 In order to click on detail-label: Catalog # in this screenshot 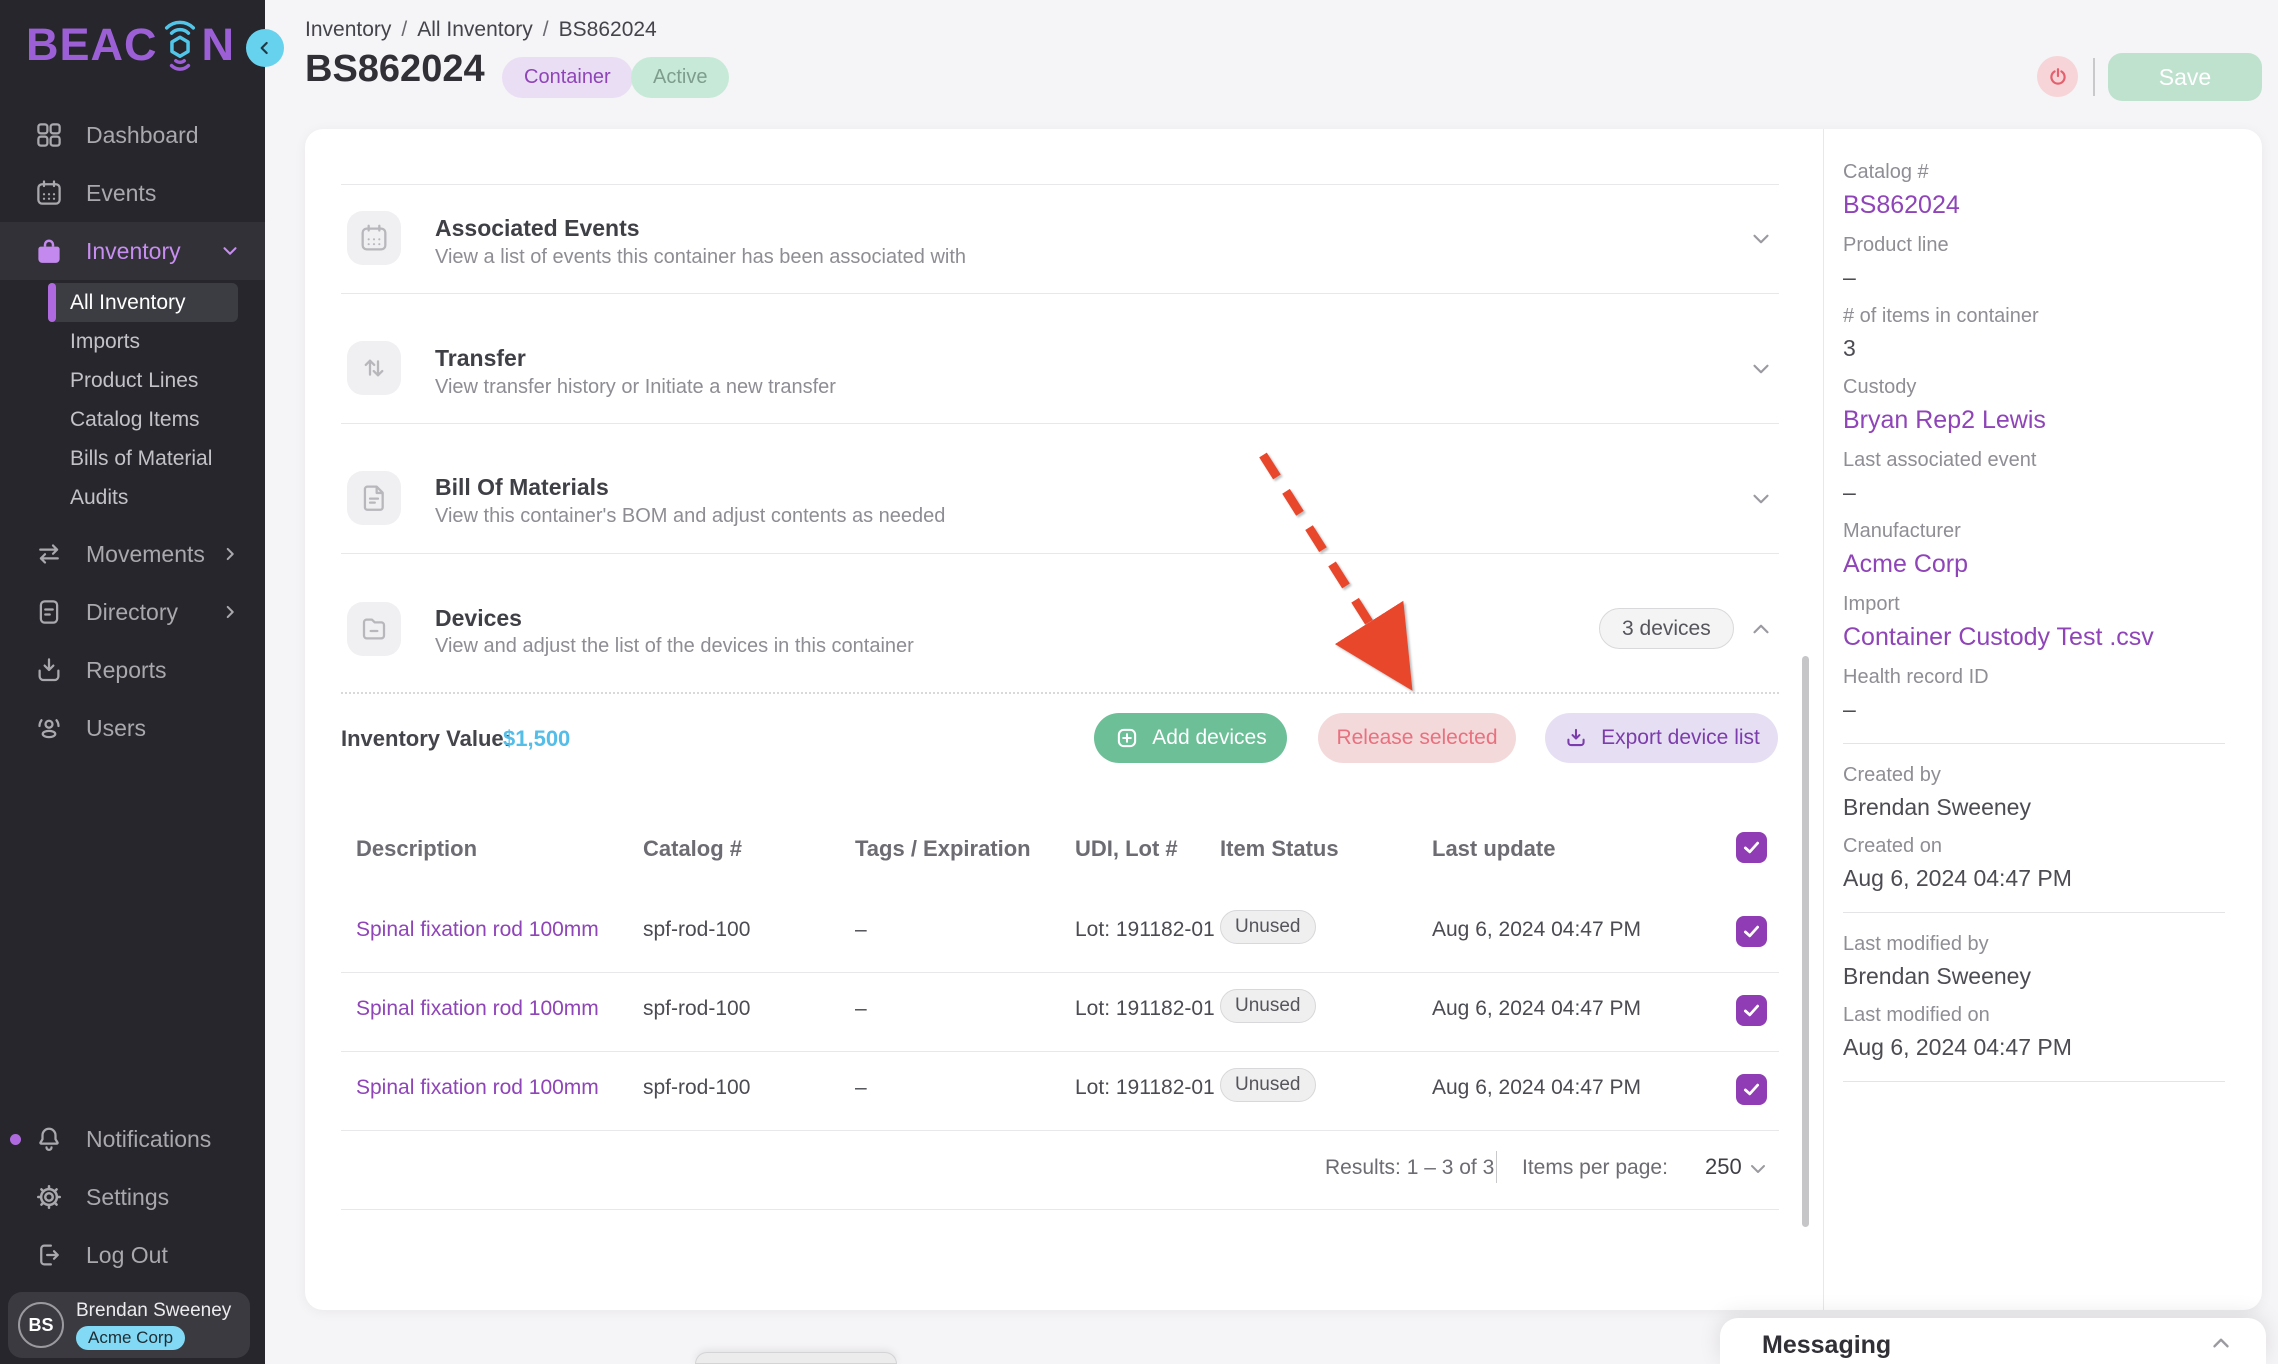, I will do `click(1886, 172)`.